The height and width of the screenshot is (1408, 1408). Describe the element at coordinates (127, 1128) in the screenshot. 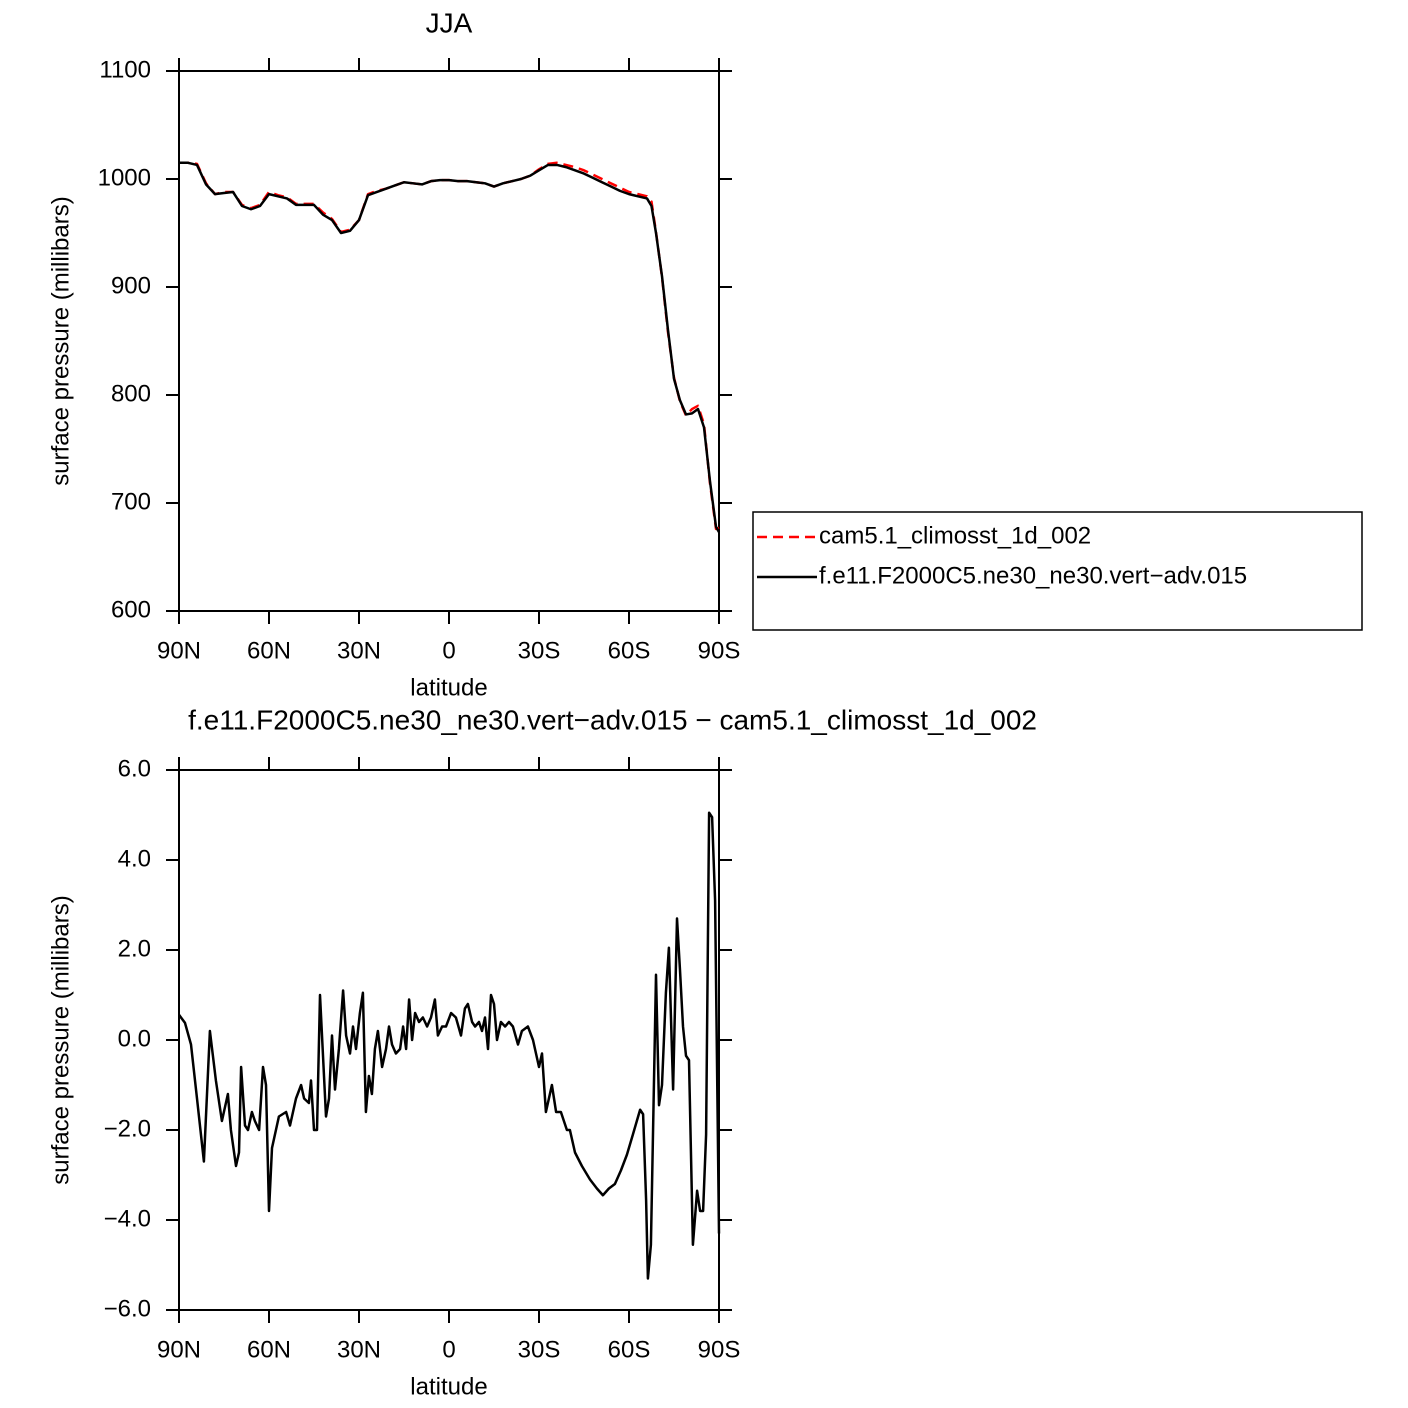

I see `y-tick-label: −2.0` at that location.